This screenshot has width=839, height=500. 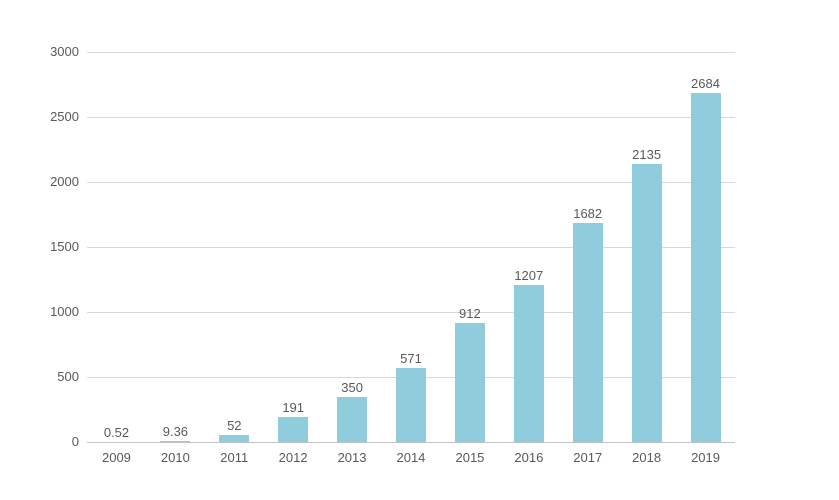 What do you see at coordinates (587, 332) in the screenshot?
I see `bar-2017` at bounding box center [587, 332].